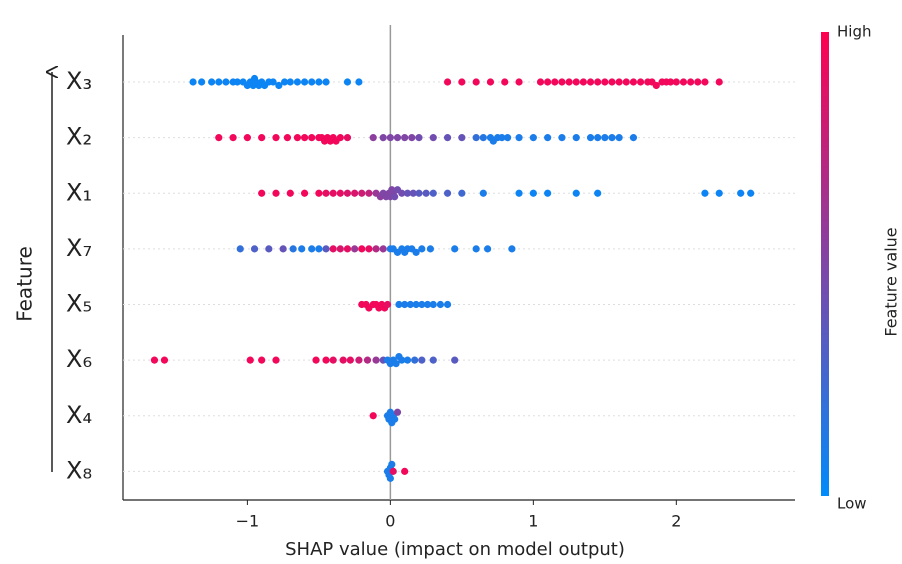 The height and width of the screenshot is (564, 902). What do you see at coordinates (533, 521) in the screenshot?
I see `x-tick-label: 1` at bounding box center [533, 521].